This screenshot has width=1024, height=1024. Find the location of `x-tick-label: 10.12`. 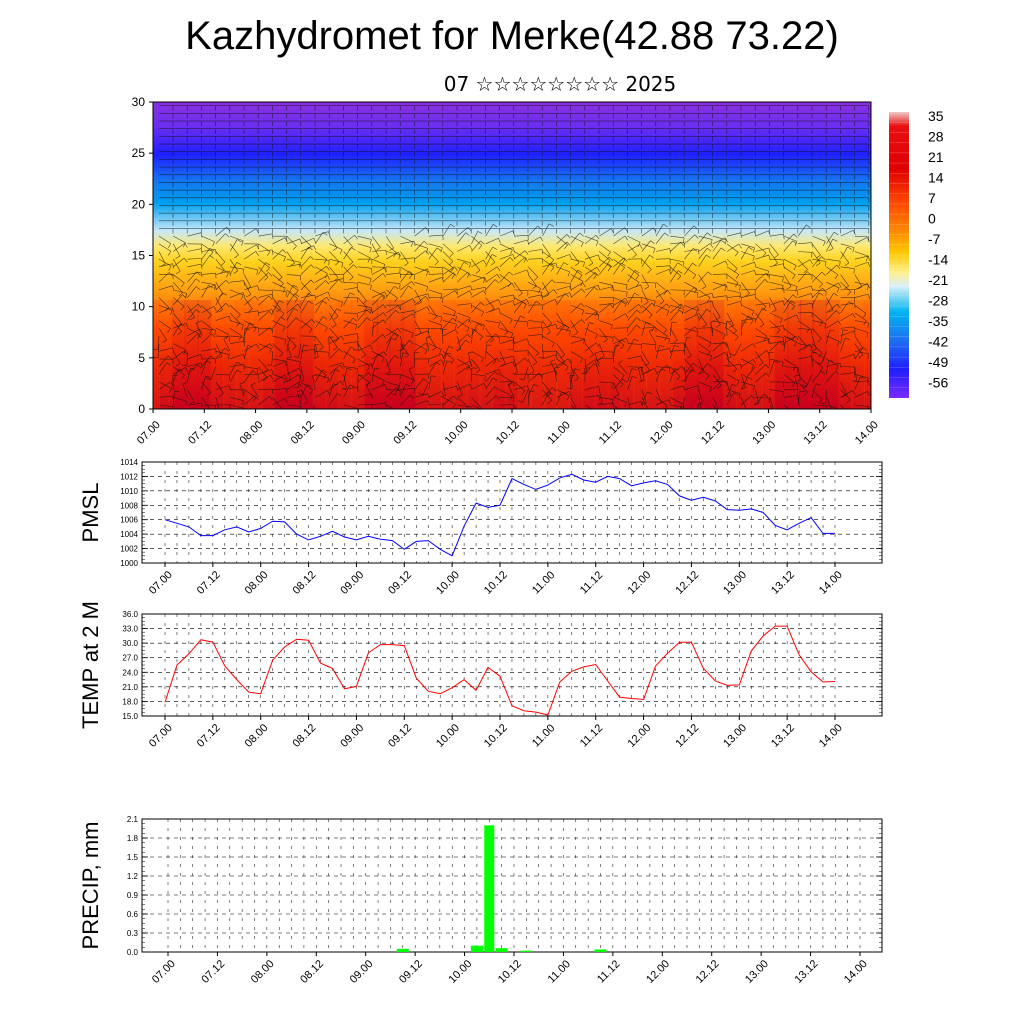

x-tick-label: 10.12 is located at coordinates (496, 583).